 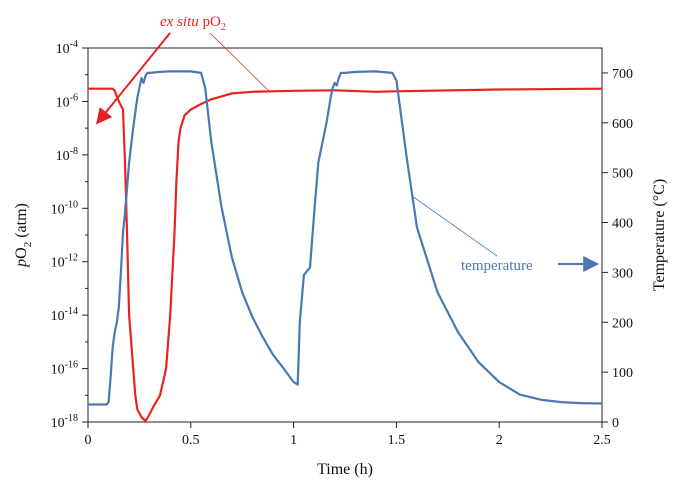 I want to click on x-tick-label: 0, so click(x=88, y=440).